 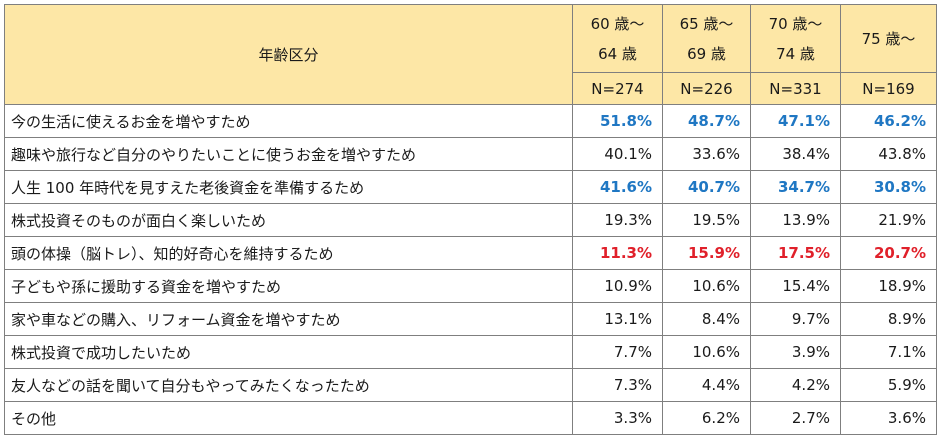 What do you see at coordinates (888, 385) in the screenshot?
I see `percentage-cell: 5.9%` at bounding box center [888, 385].